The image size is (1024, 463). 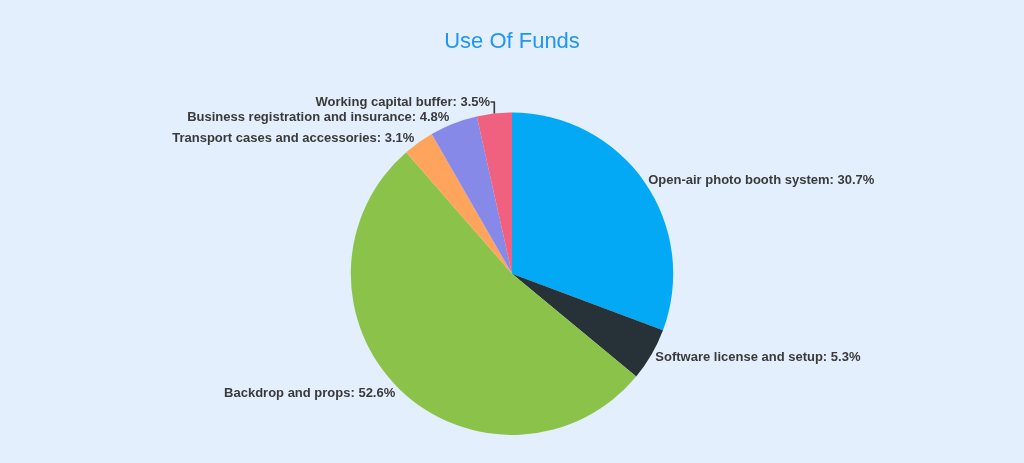 What do you see at coordinates (293, 137) in the screenshot?
I see `slice-label: Transport cases and accessories: 3.1%` at bounding box center [293, 137].